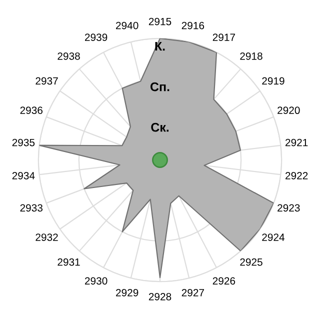 The image size is (320, 320). What do you see at coordinates (127, 26) in the screenshot?
I see `spoke-label: 2940` at bounding box center [127, 26].